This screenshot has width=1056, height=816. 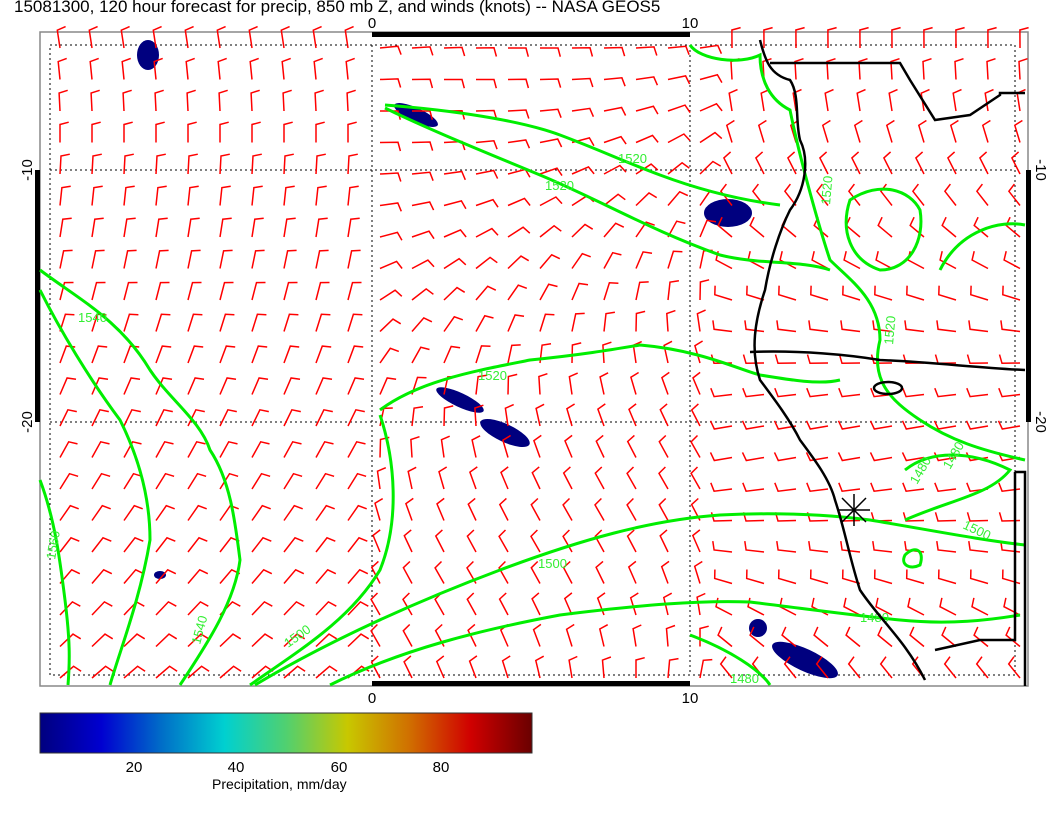 I want to click on island, so click(x=888, y=388).